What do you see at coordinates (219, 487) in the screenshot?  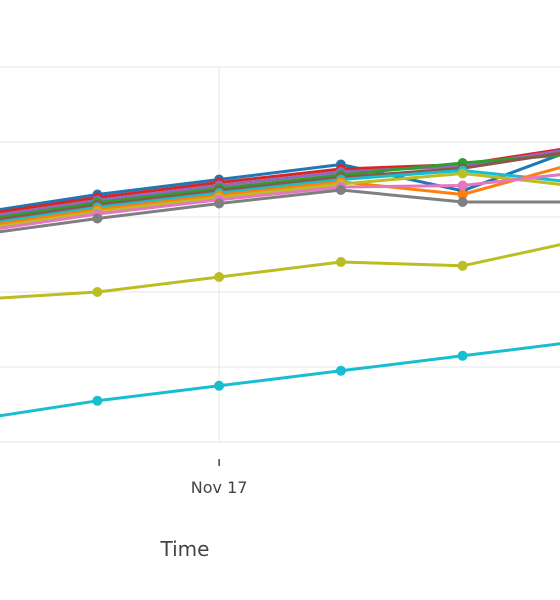 I see `x-tick-label: Nov 17` at bounding box center [219, 487].